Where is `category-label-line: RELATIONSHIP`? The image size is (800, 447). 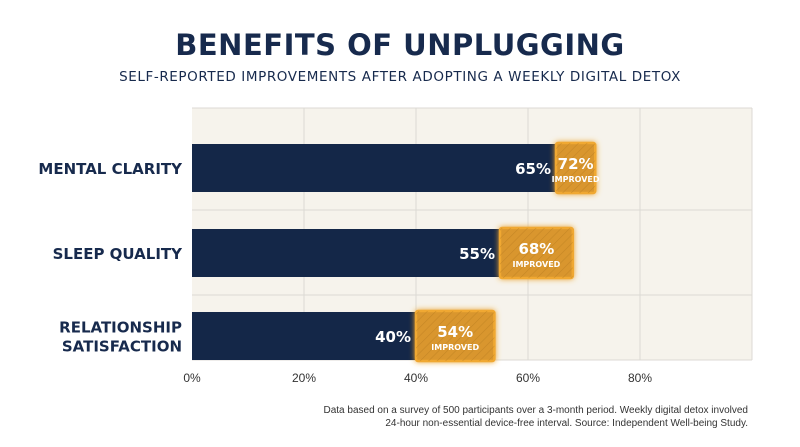 category-label-line: RELATIONSHIP is located at coordinates (120, 328).